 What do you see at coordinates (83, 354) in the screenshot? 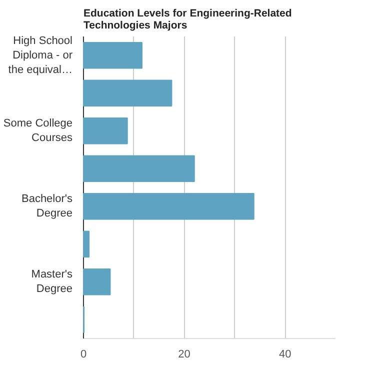
I see `x-tick-label: 0` at bounding box center [83, 354].